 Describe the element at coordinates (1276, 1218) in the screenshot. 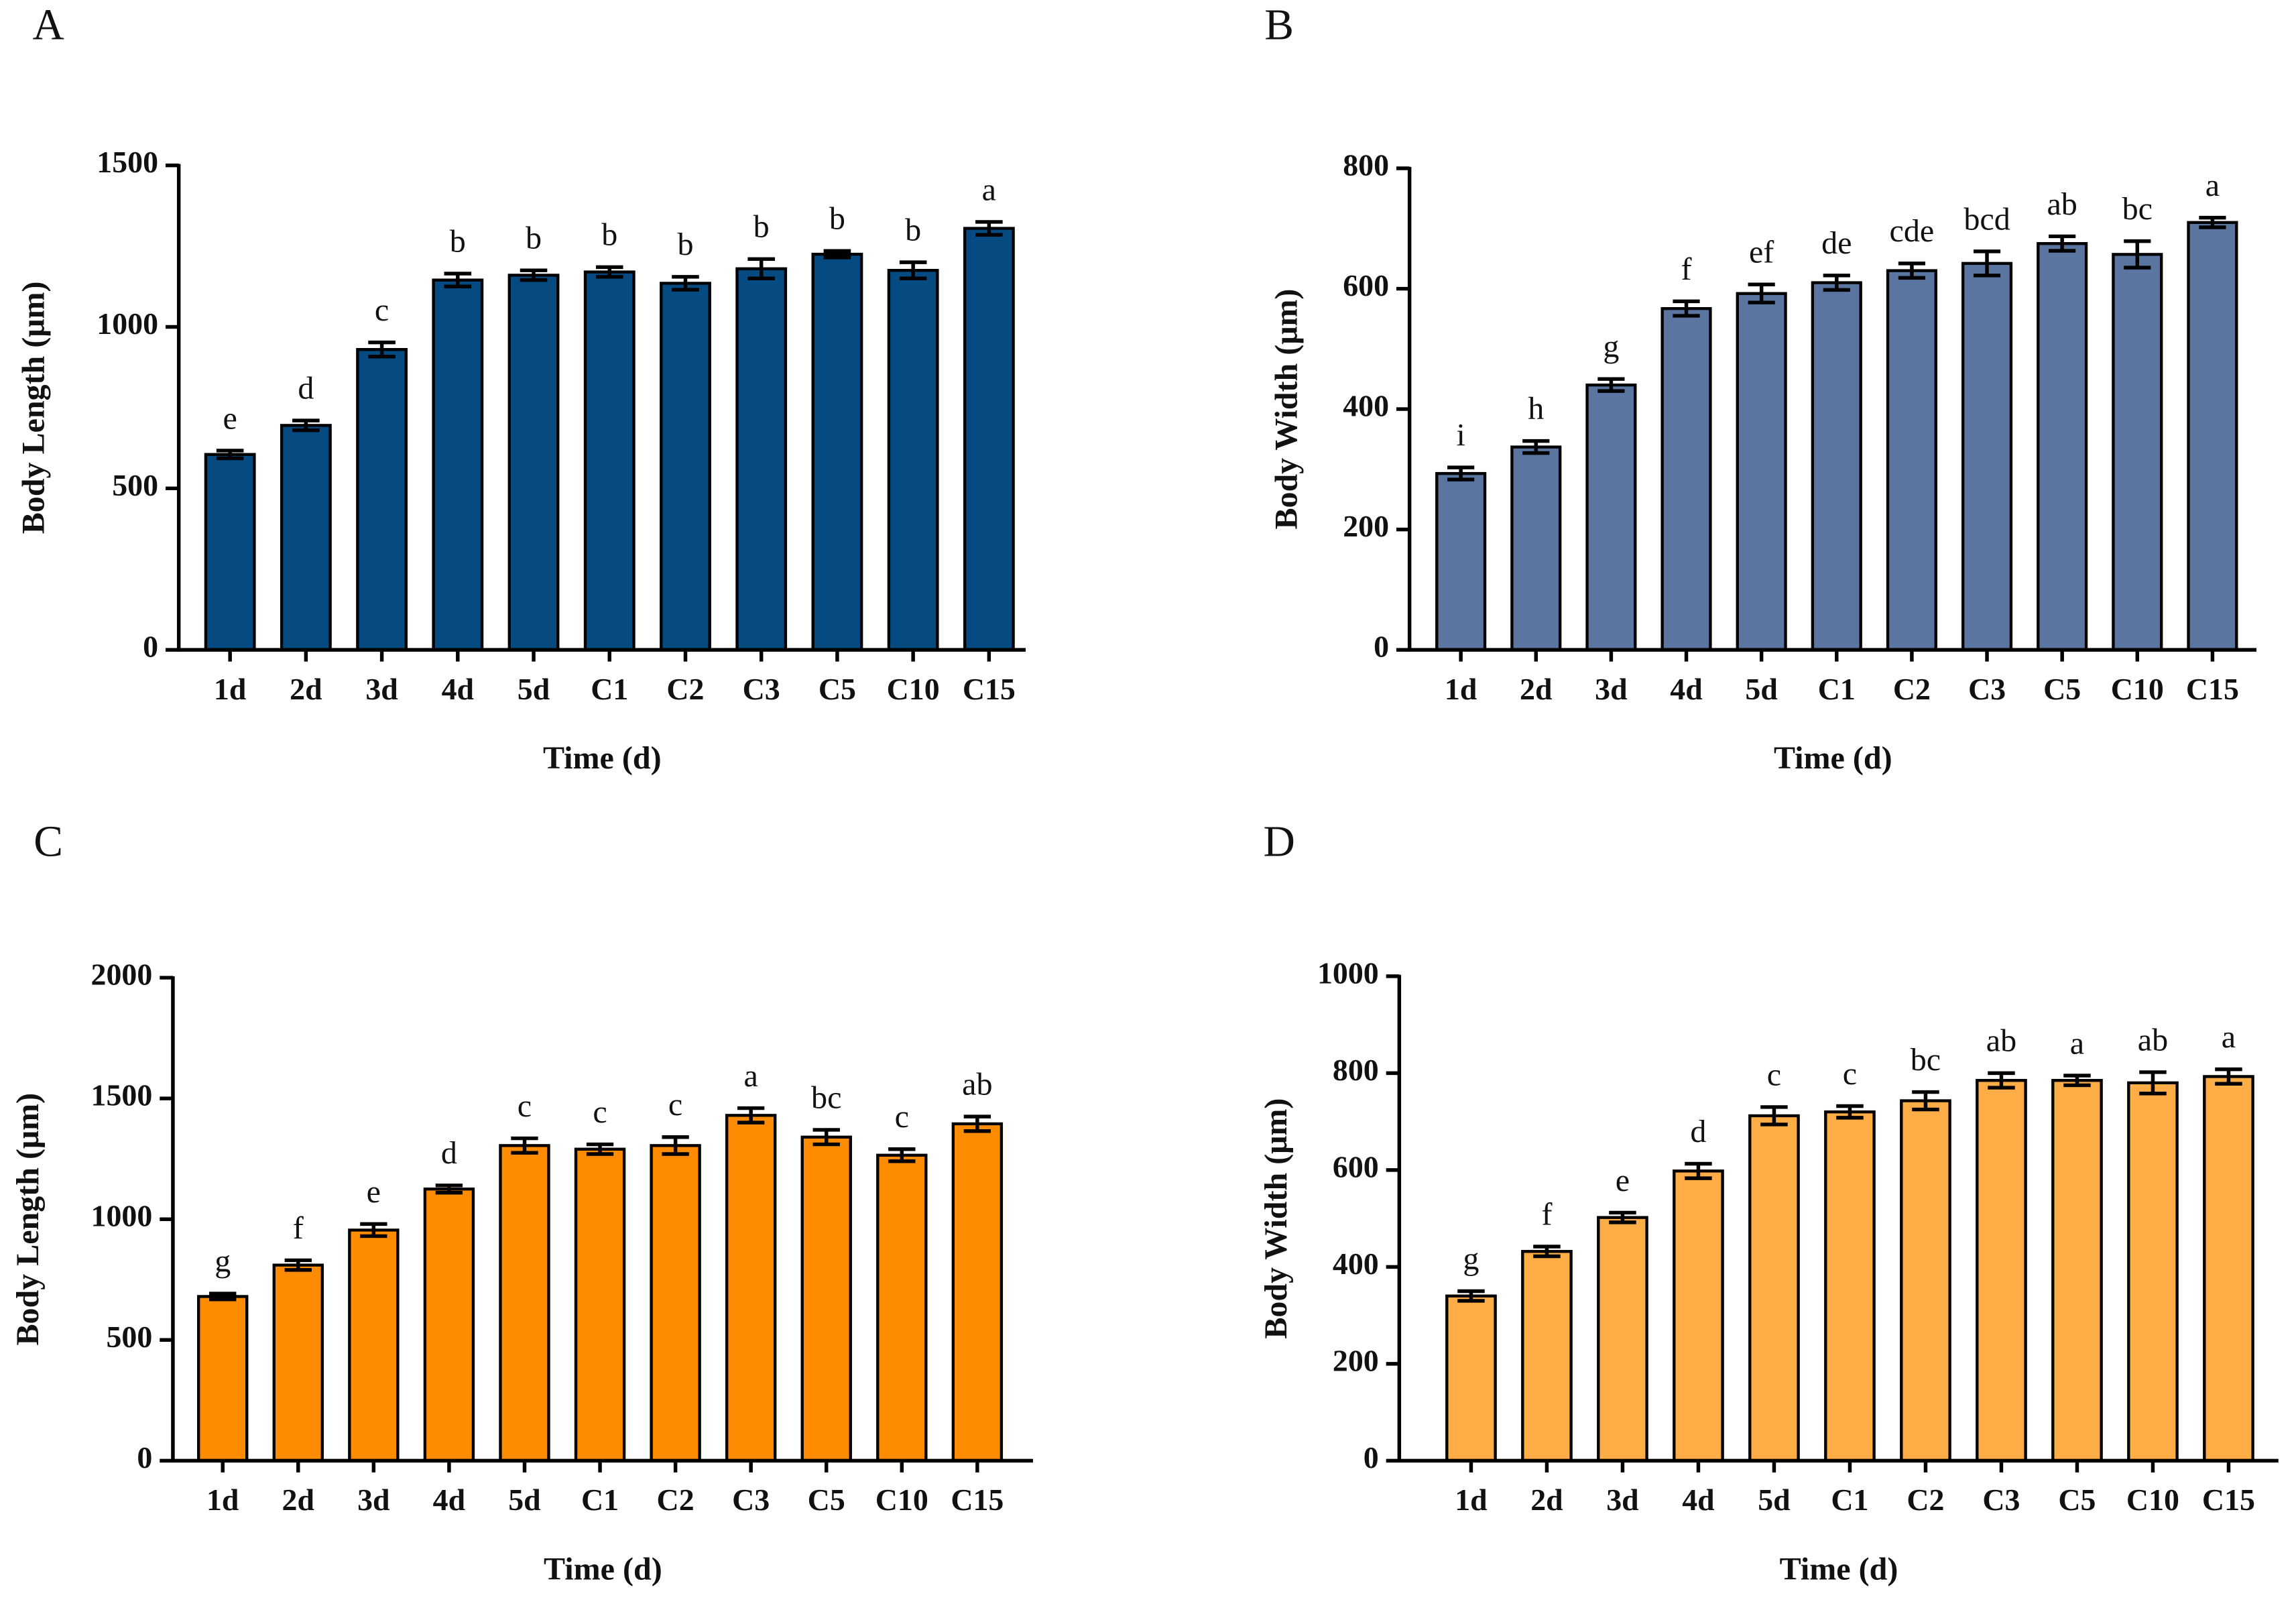

I see `y-axis-label: Body Width (μm)` at that location.